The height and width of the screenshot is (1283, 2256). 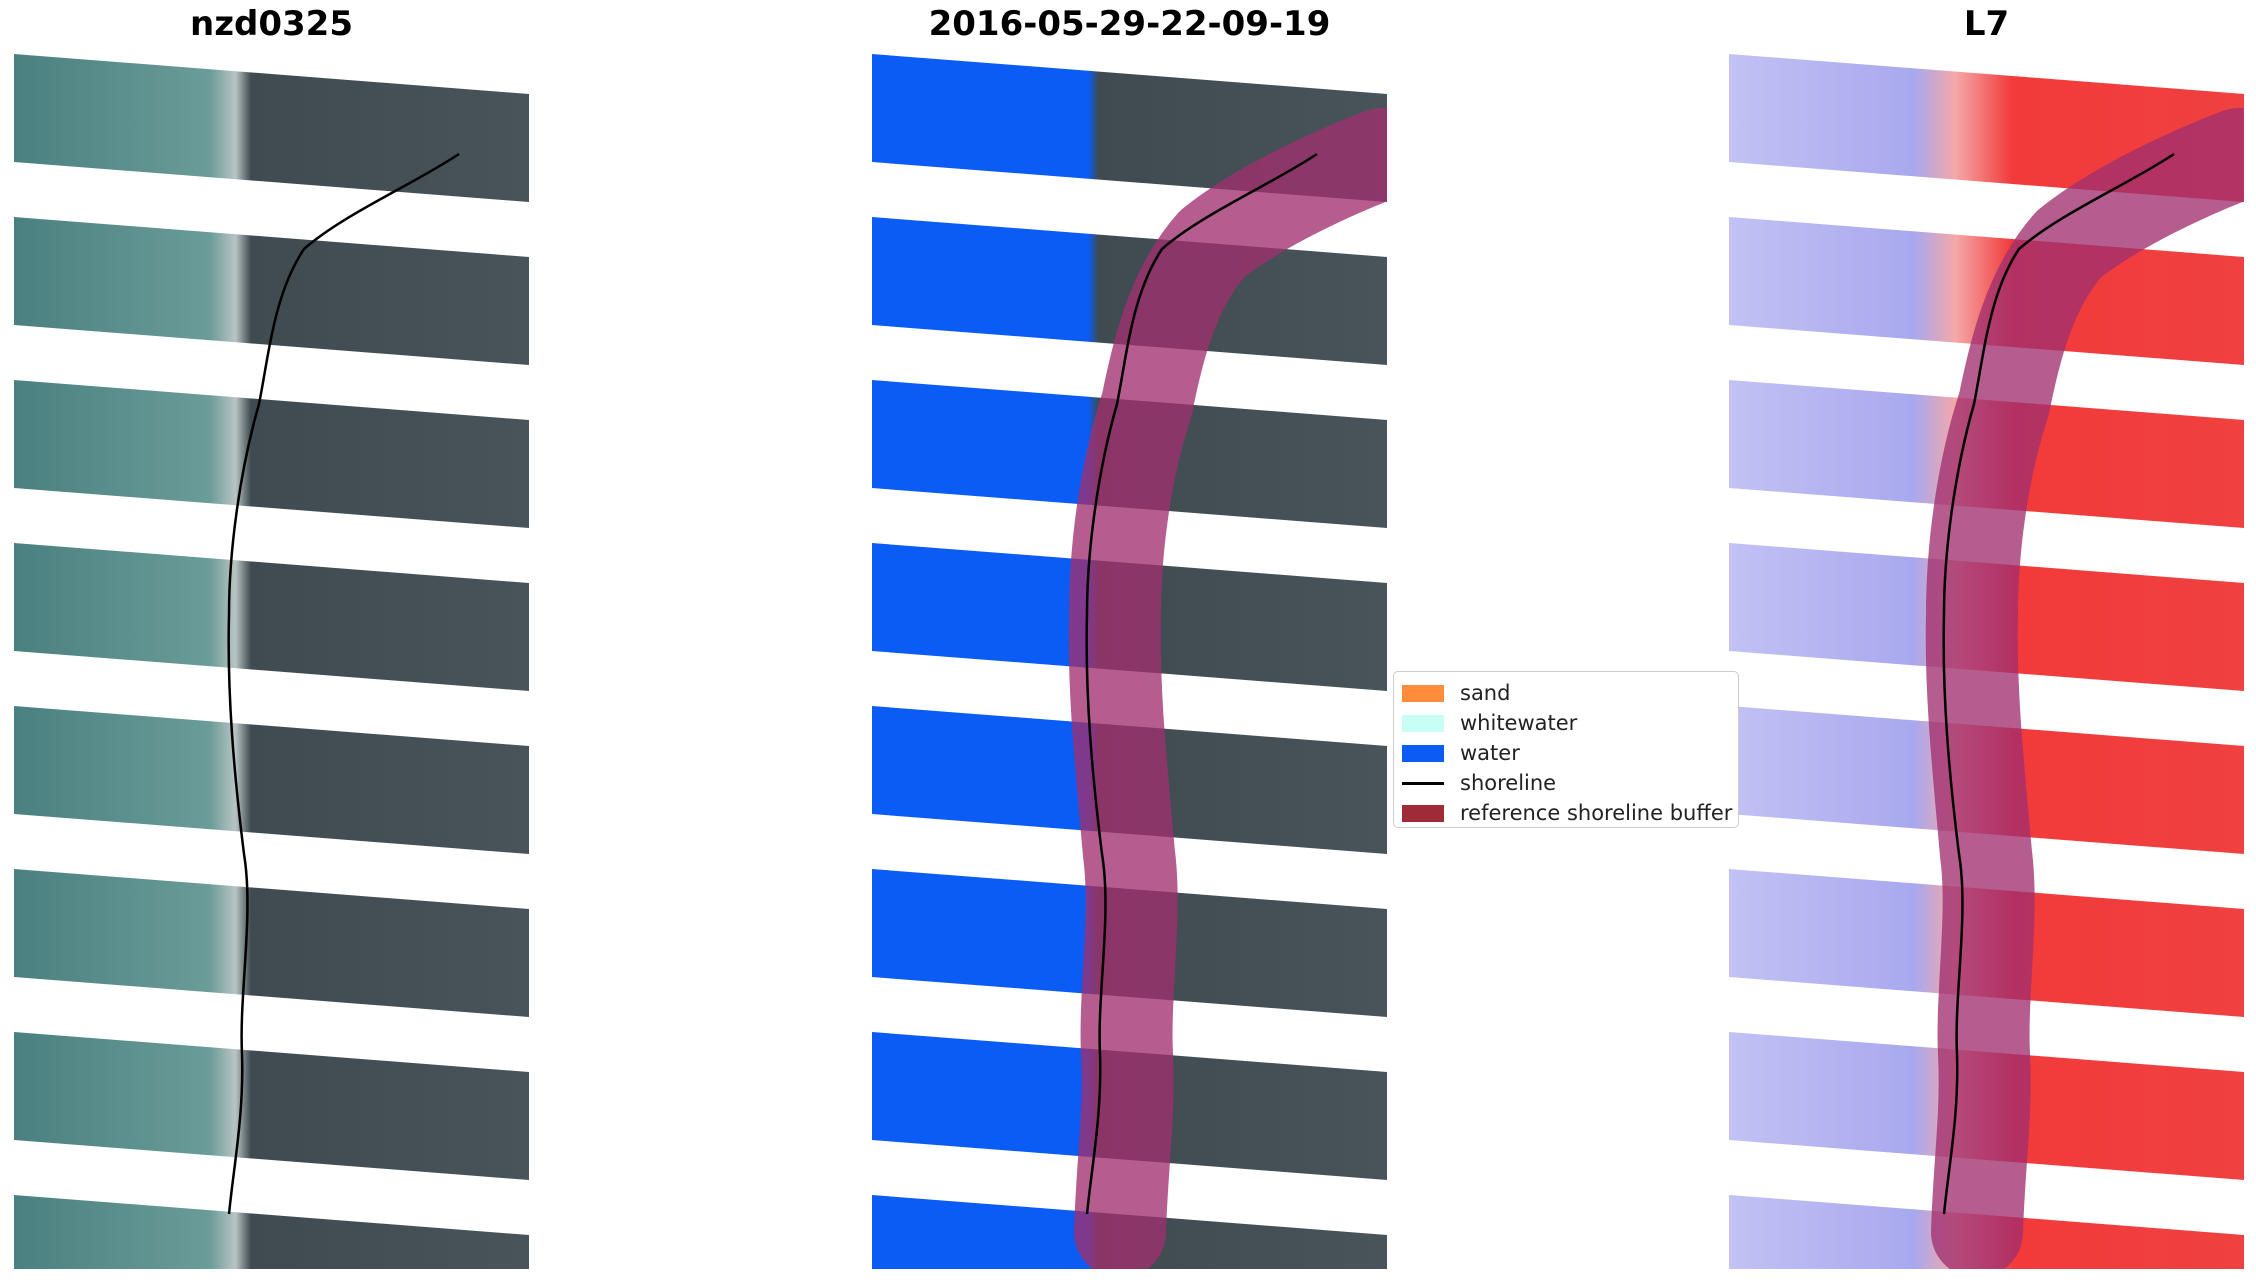 What do you see at coordinates (1566, 783) in the screenshot?
I see `legend-item-shoreline: shoreline` at bounding box center [1566, 783].